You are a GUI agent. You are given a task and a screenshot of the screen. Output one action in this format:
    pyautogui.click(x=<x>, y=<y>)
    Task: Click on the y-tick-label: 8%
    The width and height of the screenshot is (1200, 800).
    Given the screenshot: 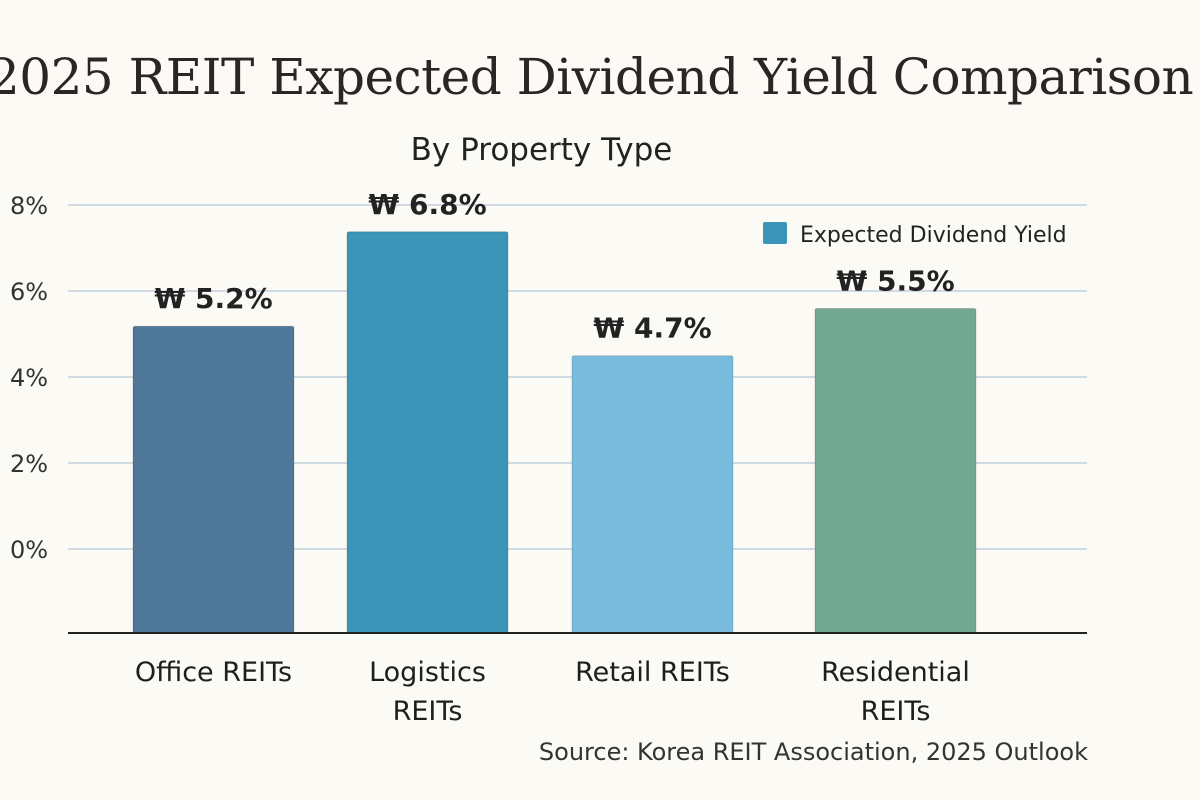 What is the action you would take?
    pyautogui.click(x=29, y=206)
    